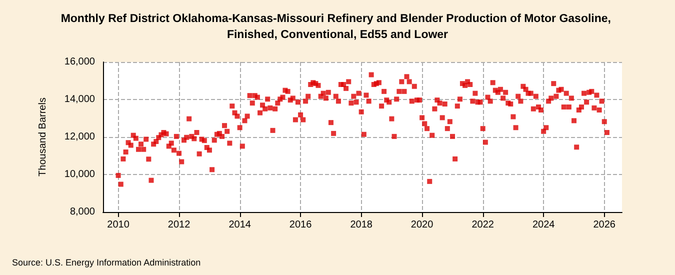 The height and width of the screenshot is (275, 675). I want to click on x-tick-label: 2010, so click(118, 225).